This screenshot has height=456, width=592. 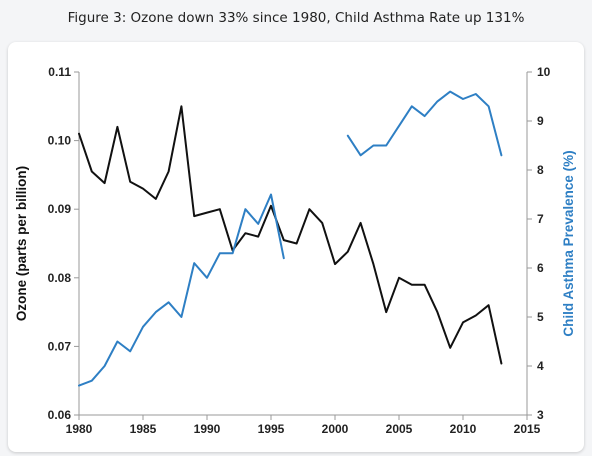 What do you see at coordinates (463, 429) in the screenshot?
I see `x-tick-label: 2010` at bounding box center [463, 429].